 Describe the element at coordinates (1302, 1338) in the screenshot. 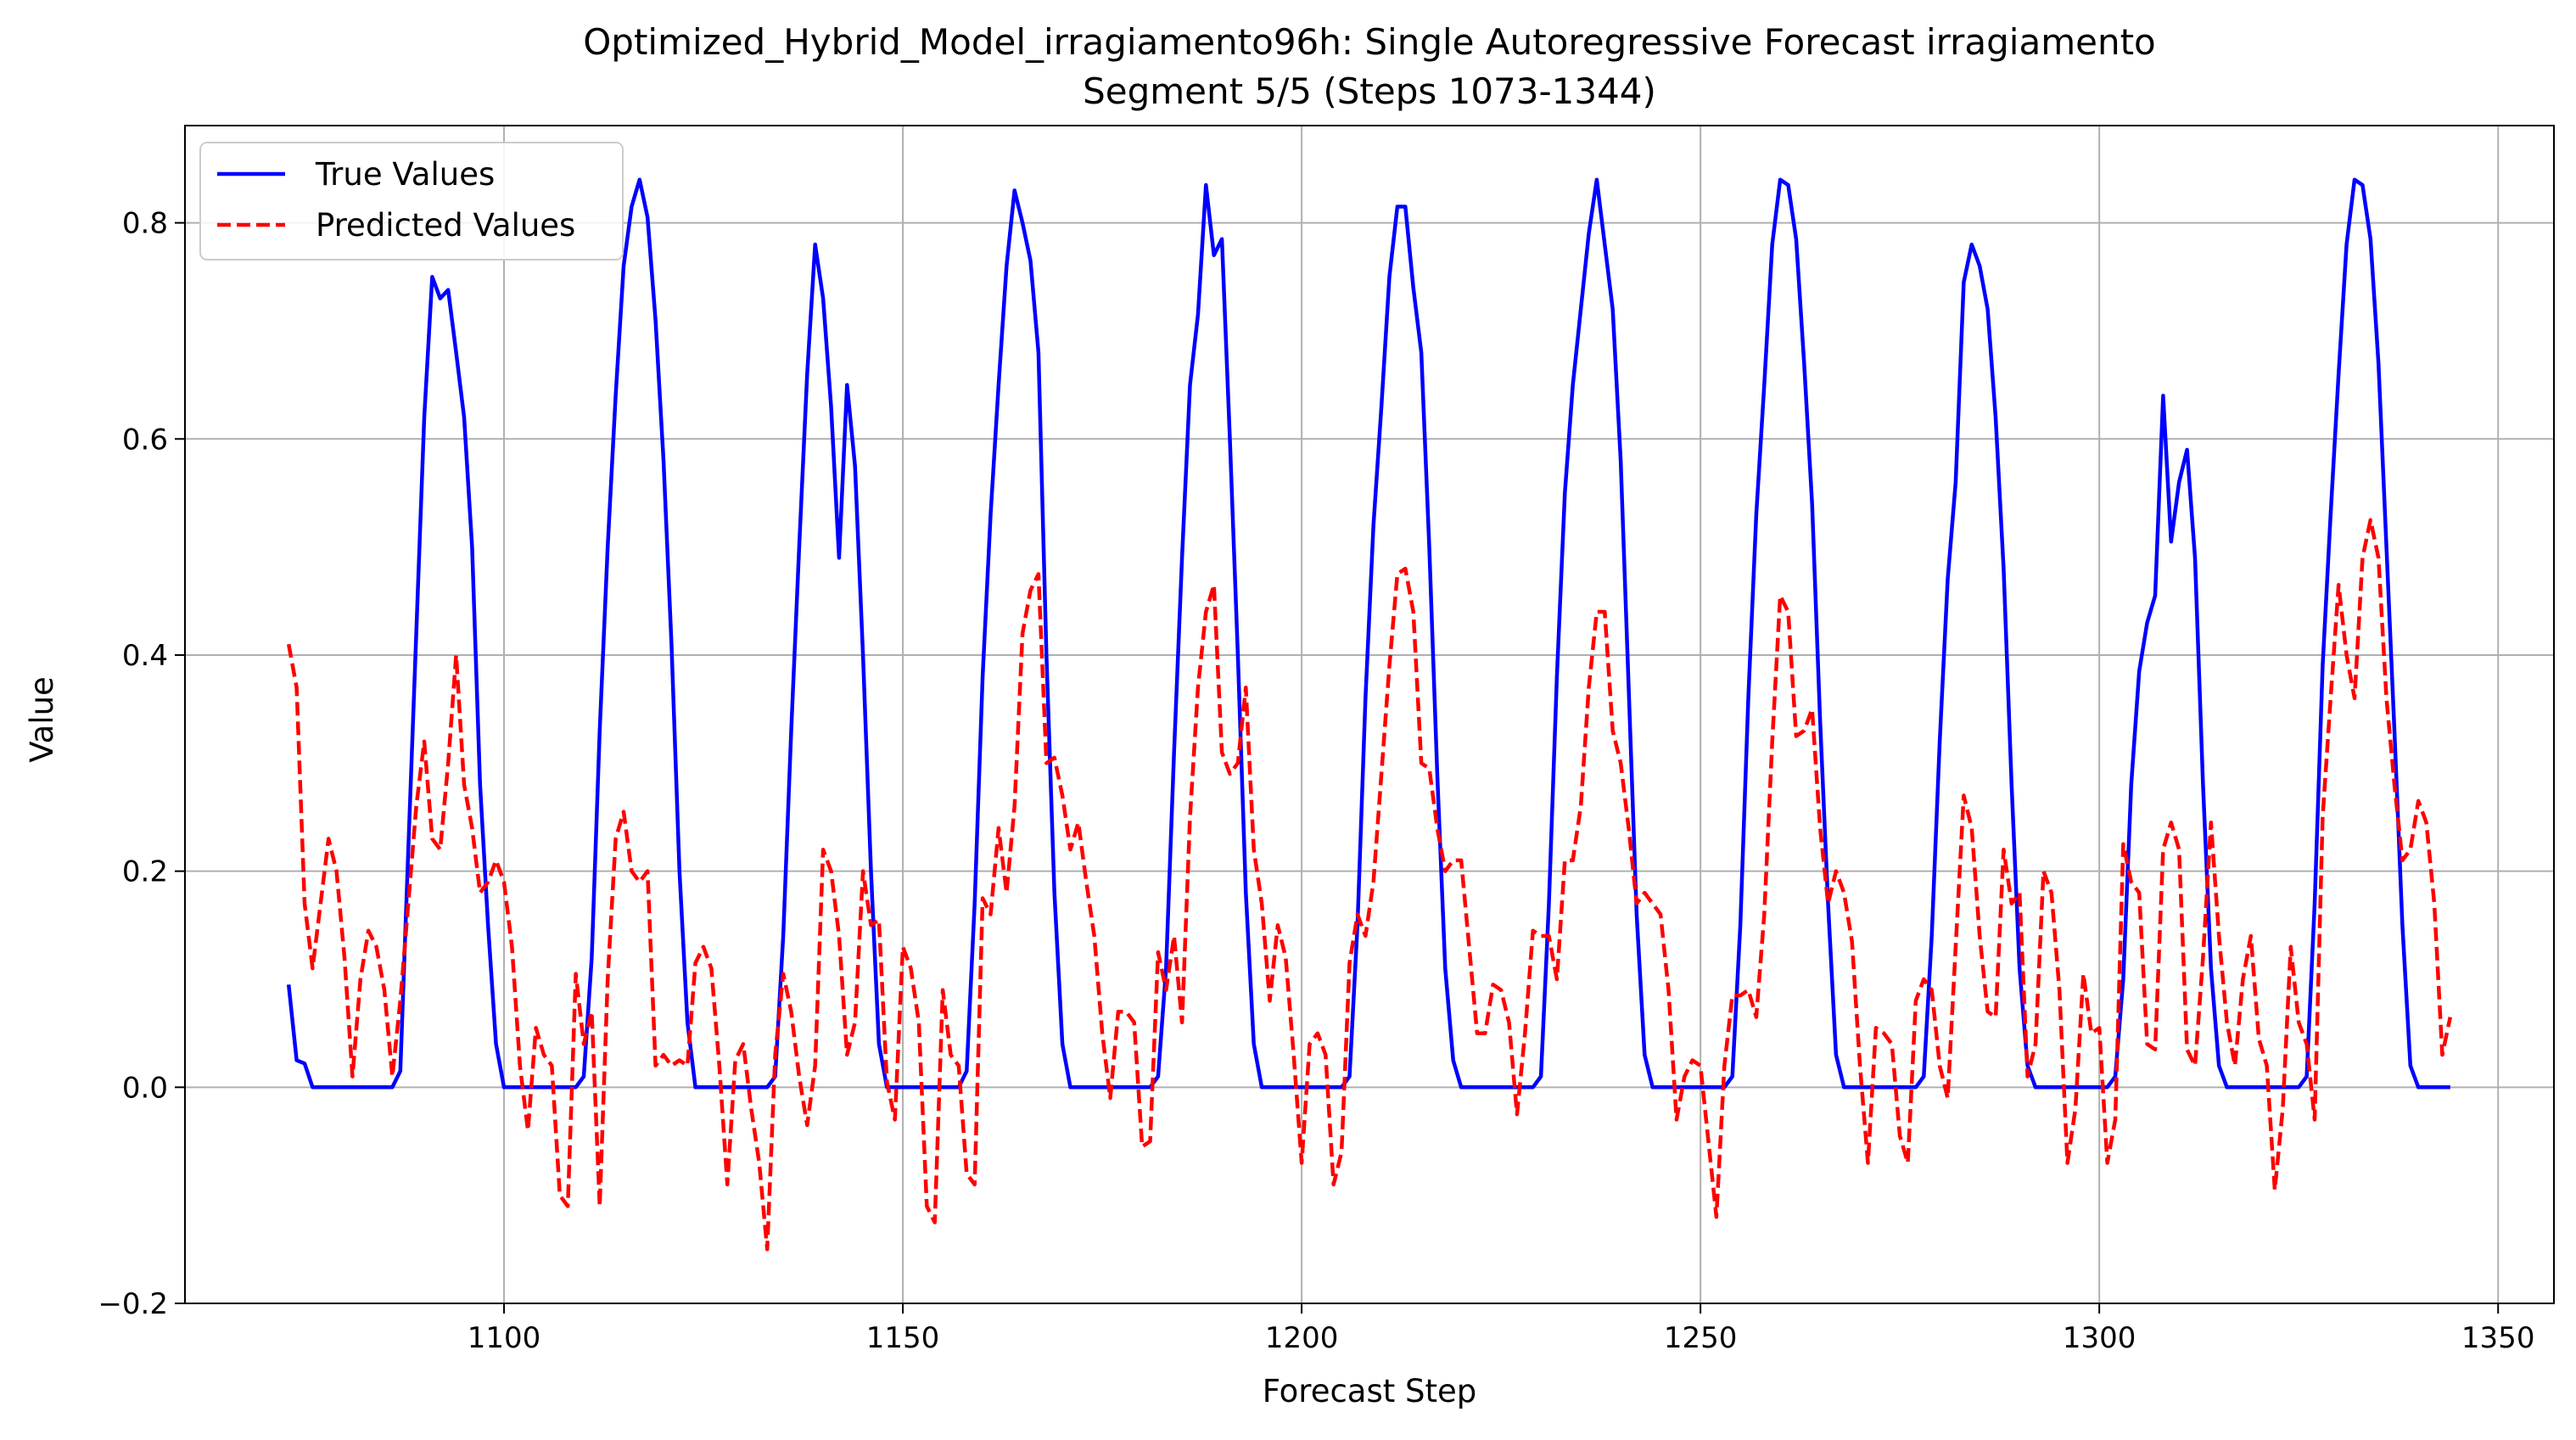

I see `x-tick-label: 1200` at that location.